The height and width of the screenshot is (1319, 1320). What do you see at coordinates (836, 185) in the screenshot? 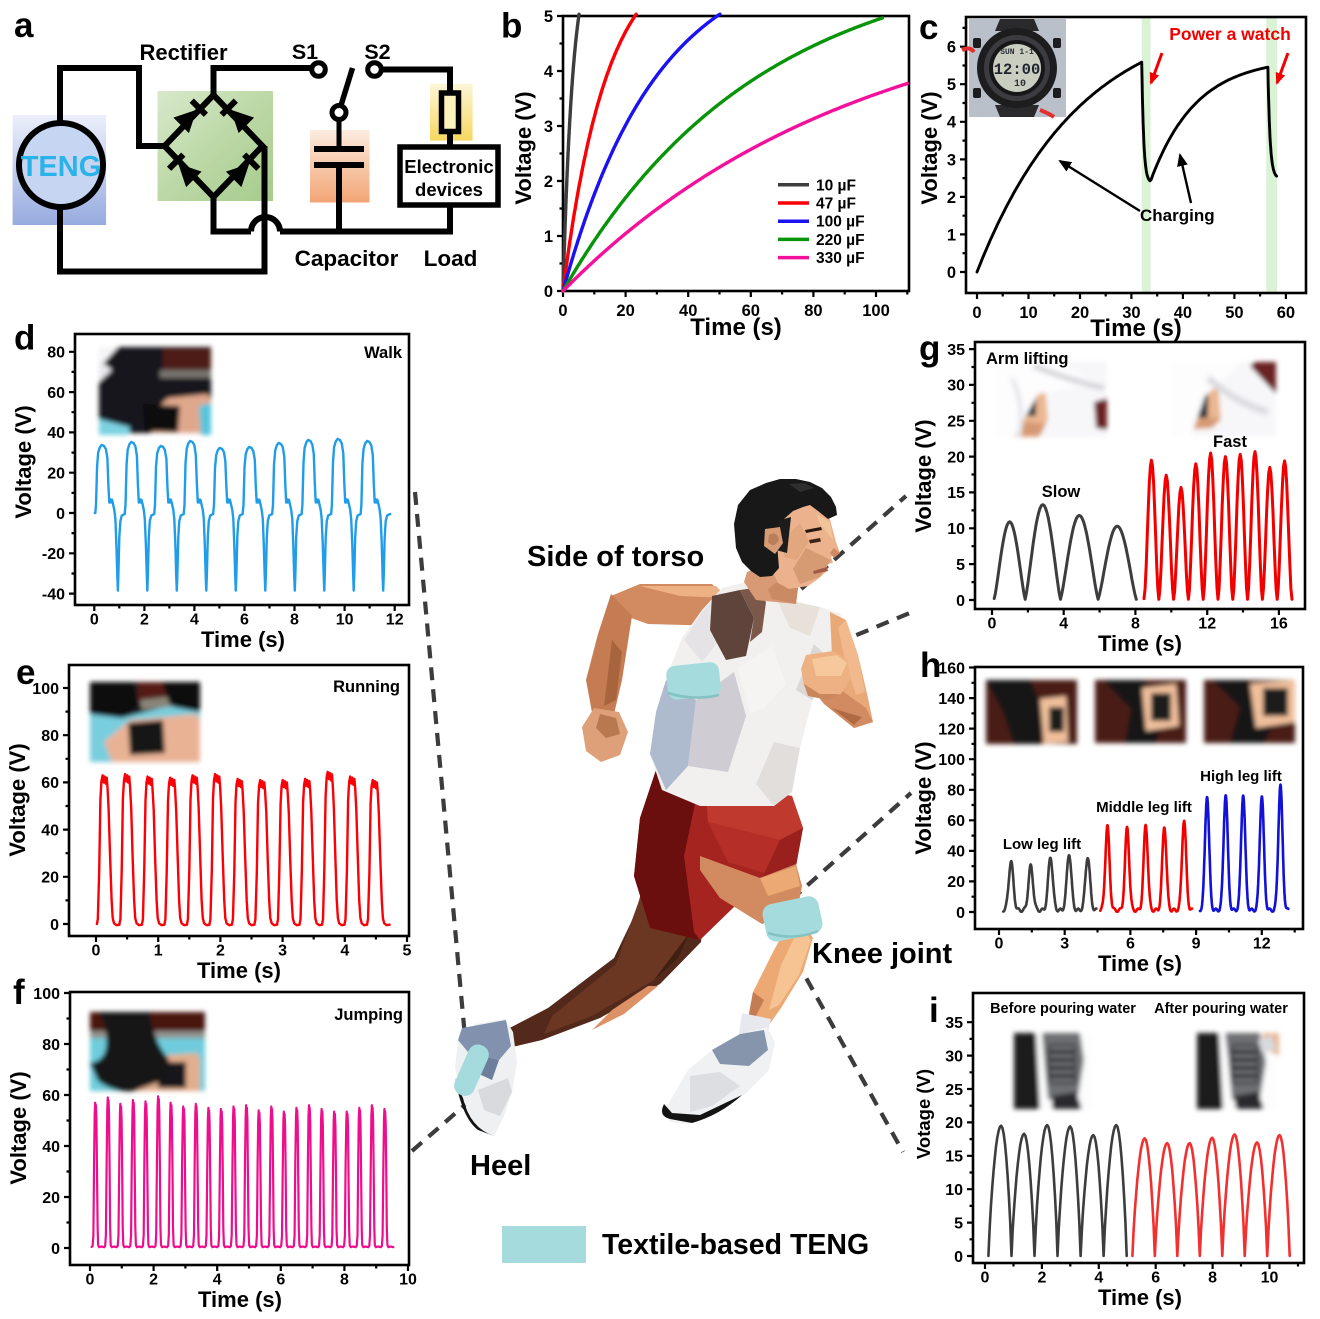
I see `svg-text: 10 µF` at bounding box center [836, 185].